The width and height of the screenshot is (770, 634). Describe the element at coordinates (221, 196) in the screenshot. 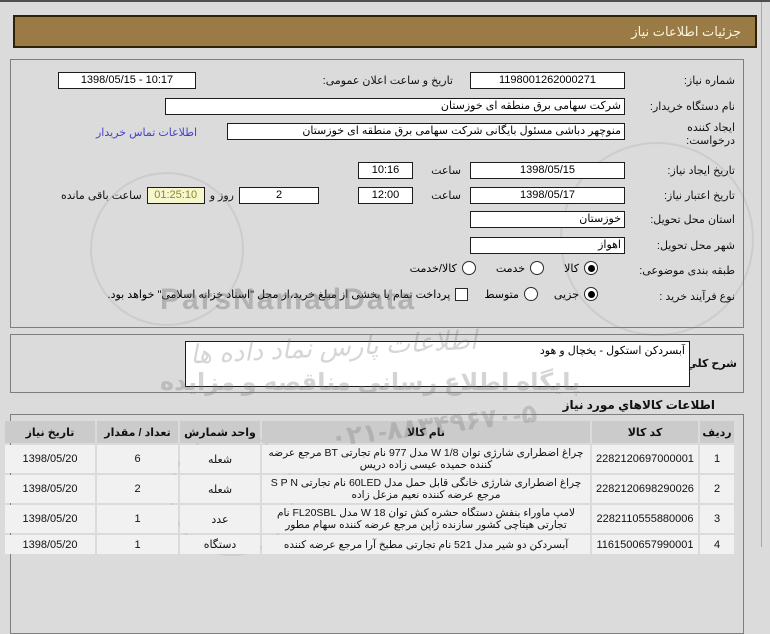

I see `remaining-days-suffix: روز و` at that location.